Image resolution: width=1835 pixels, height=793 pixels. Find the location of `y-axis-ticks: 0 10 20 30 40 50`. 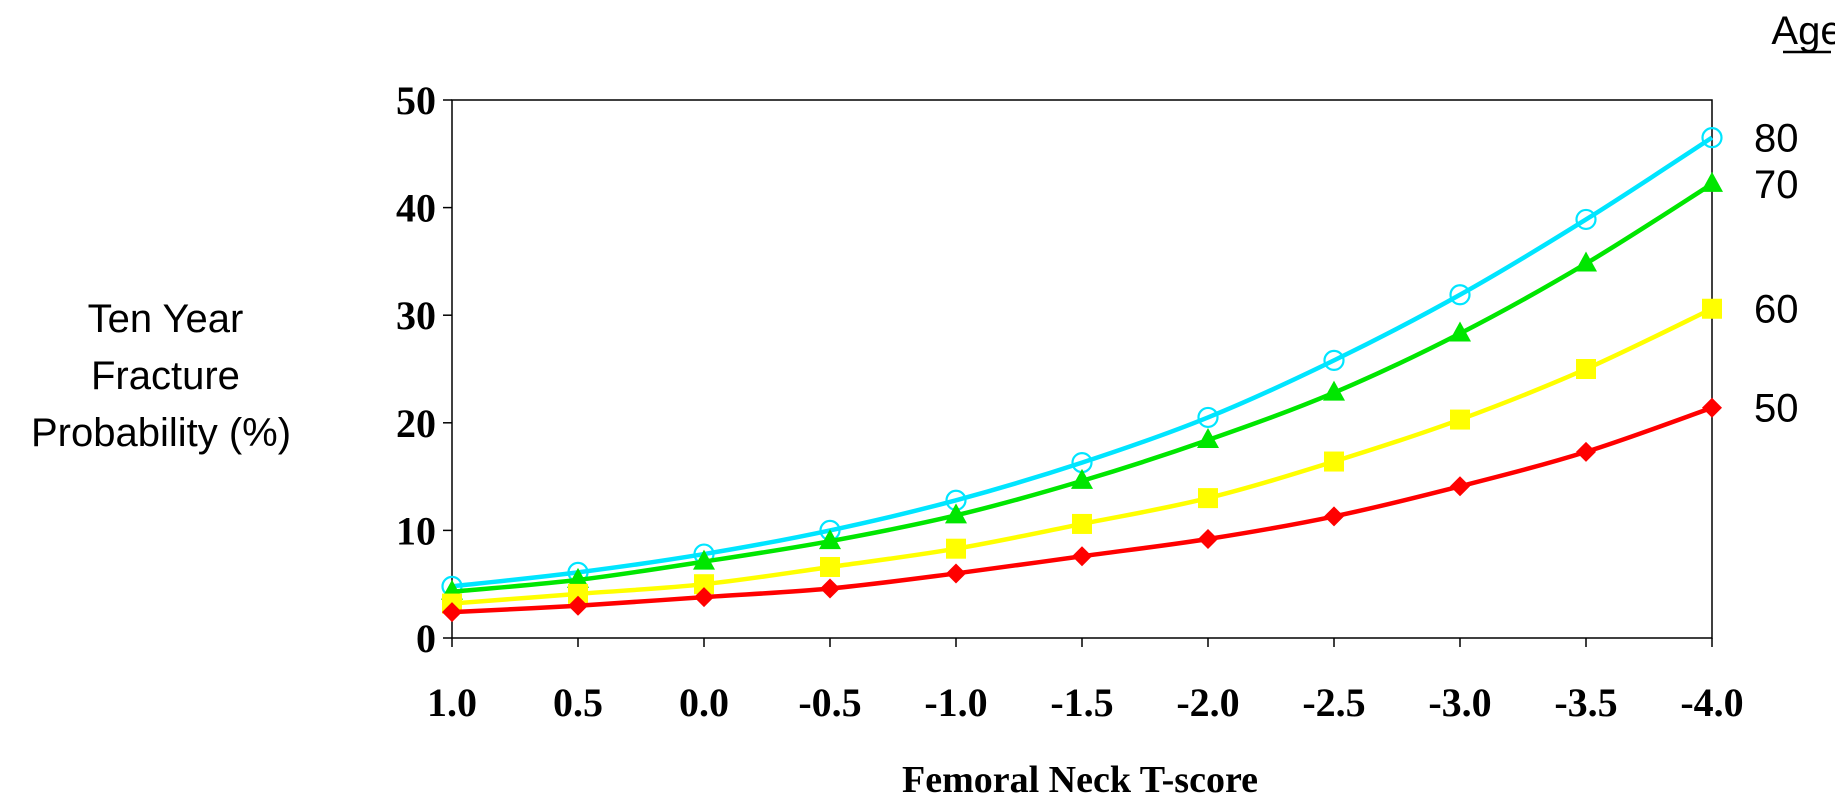

y-axis-ticks: 0 10 20 30 40 50 is located at coordinates (424, 369).